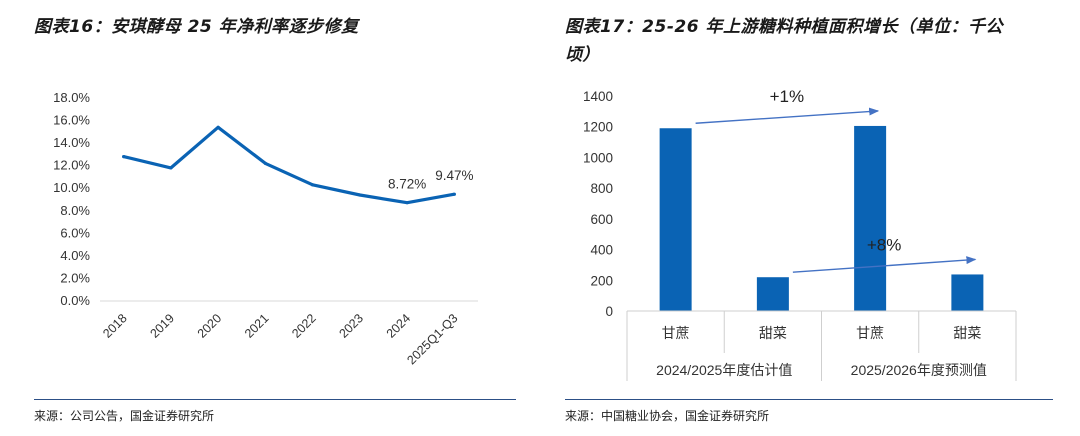 The width and height of the screenshot is (1080, 436). Describe the element at coordinates (257, 326) in the screenshot. I see `x-tick-label: 2021` at that location.